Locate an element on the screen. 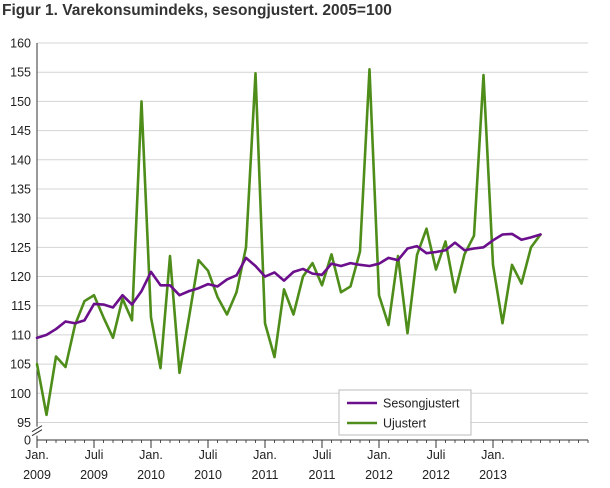  y-tick-label: 105 is located at coordinates (20, 365).